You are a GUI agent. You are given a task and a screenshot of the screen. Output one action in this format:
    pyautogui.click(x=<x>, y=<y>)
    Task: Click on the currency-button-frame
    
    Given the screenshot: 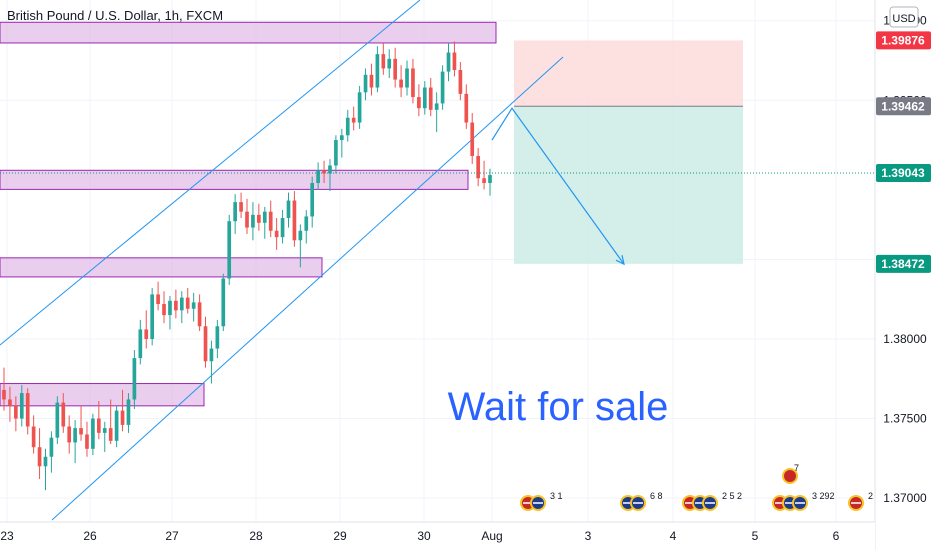 What is the action you would take?
    pyautogui.click(x=904, y=17)
    